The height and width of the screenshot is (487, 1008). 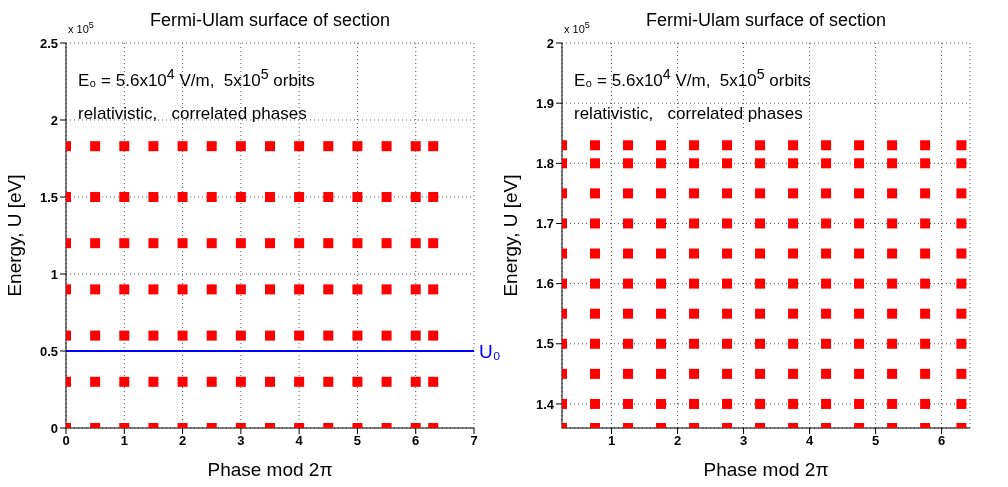 I want to click on x-tick-label: 0, so click(x=66, y=441).